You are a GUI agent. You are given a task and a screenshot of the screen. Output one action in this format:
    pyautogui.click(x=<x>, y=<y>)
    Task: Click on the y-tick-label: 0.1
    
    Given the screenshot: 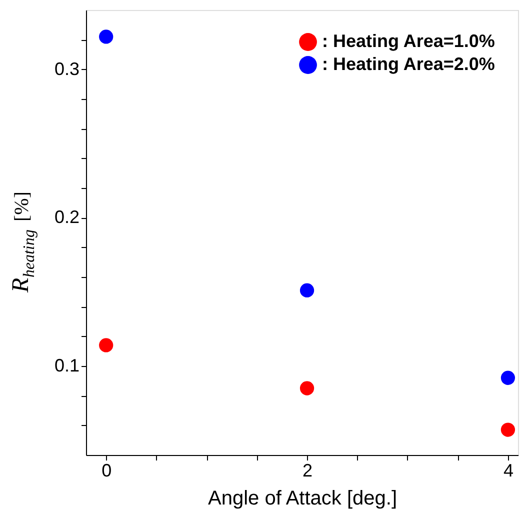 What is the action you would take?
    pyautogui.click(x=67, y=366)
    